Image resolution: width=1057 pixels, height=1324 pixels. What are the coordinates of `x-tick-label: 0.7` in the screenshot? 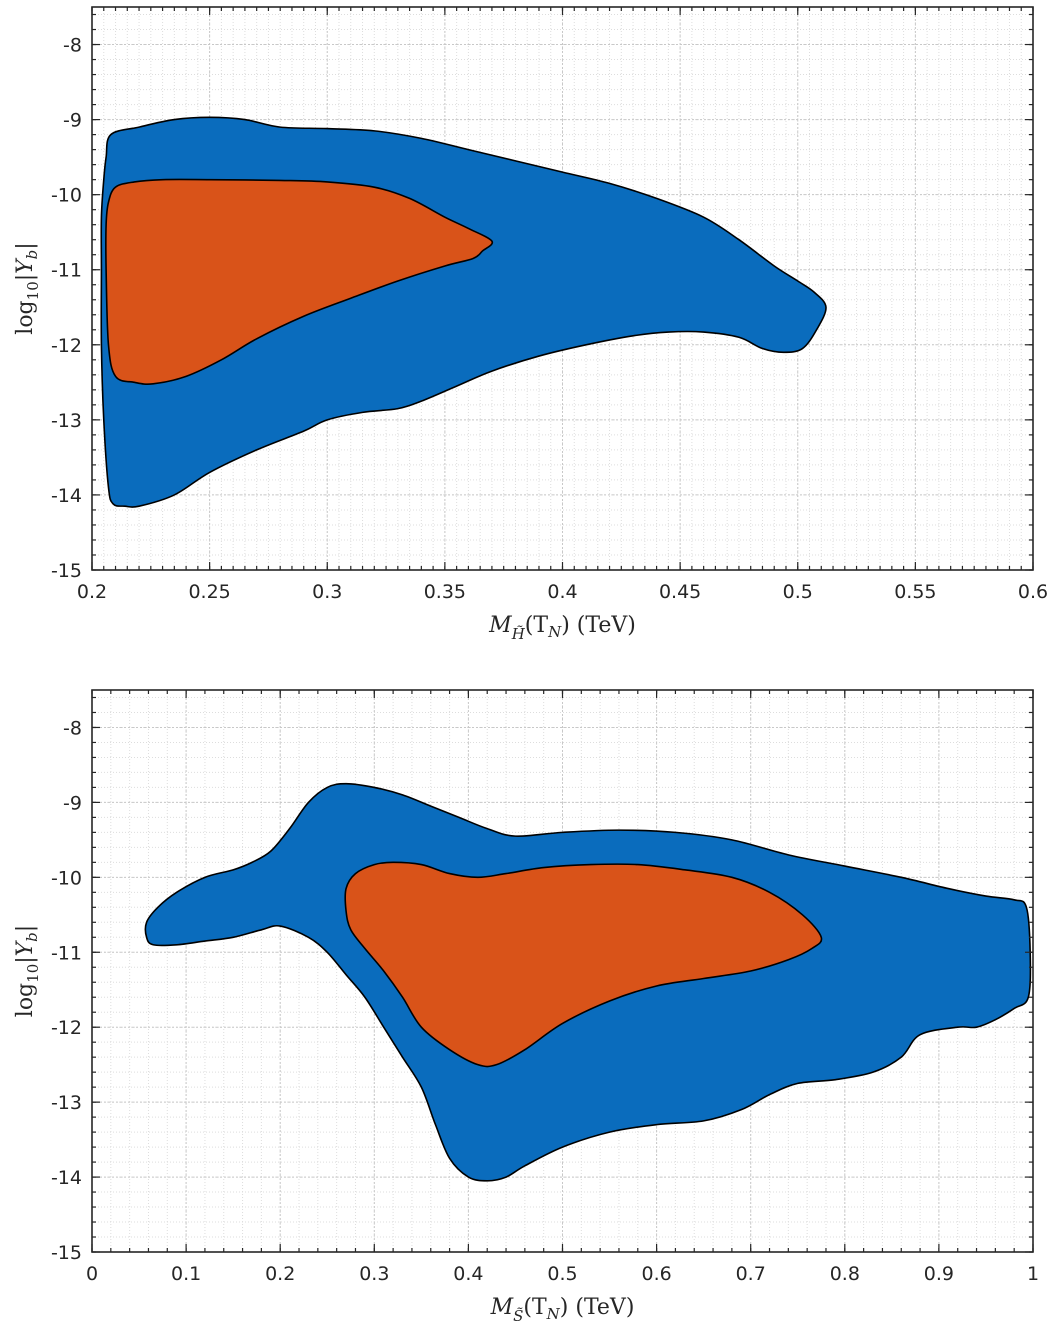 It's located at (751, 1274).